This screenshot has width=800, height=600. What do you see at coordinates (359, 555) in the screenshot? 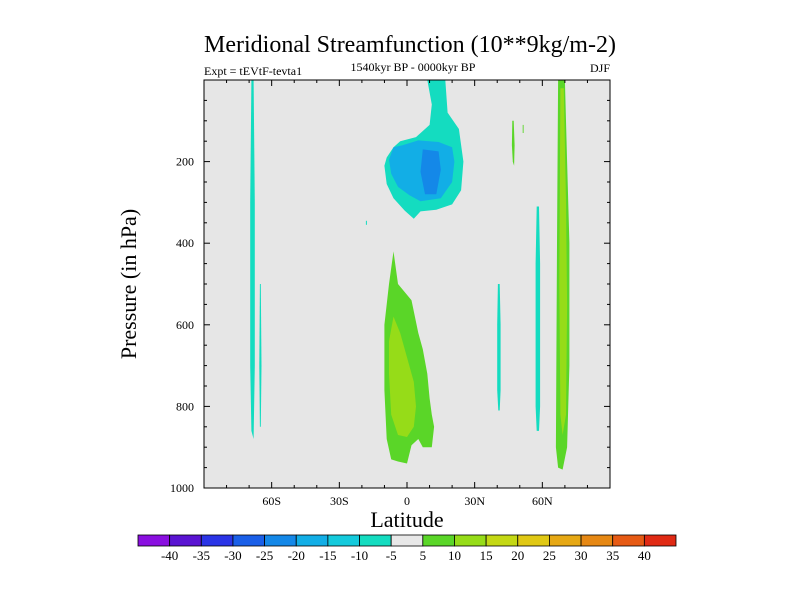
I see `colorbar-label: -10` at bounding box center [359, 555].